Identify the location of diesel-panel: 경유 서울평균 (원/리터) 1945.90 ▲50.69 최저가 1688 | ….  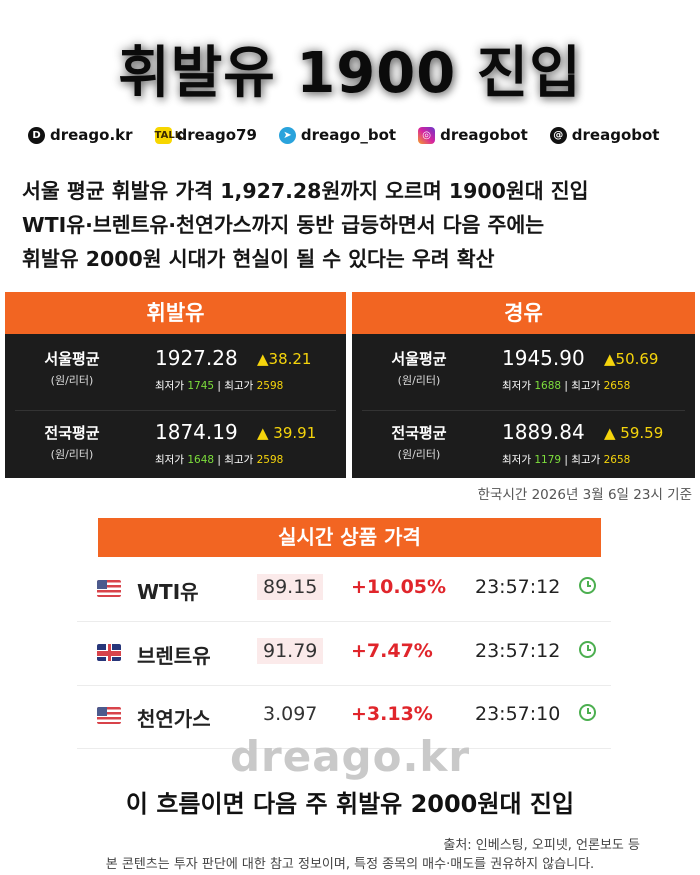
(523, 385).